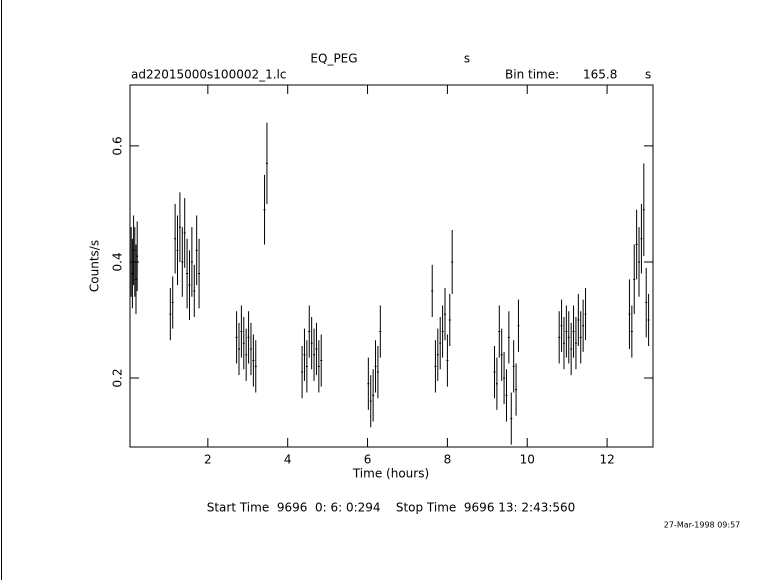  What do you see at coordinates (648, 75) in the screenshot?
I see `bin-time-unit: s` at bounding box center [648, 75].